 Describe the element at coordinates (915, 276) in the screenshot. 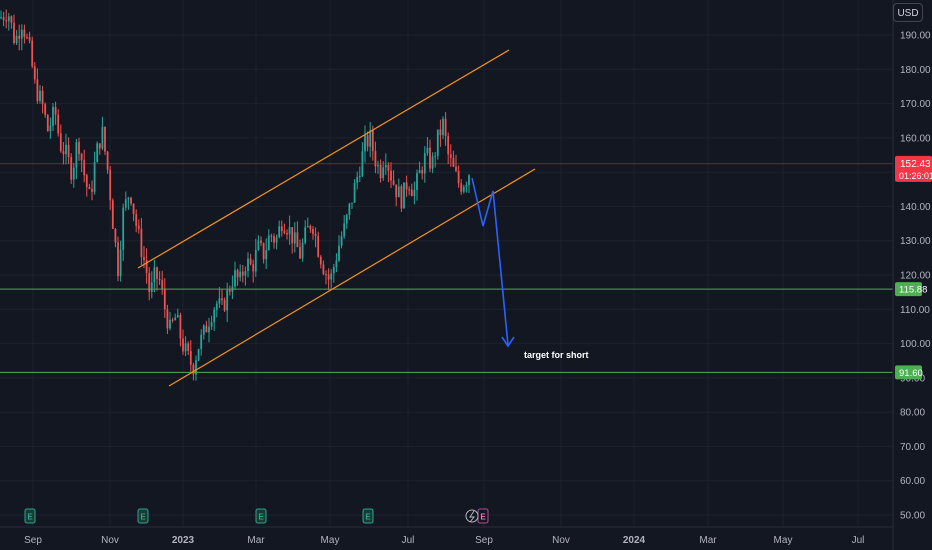

I see `price-tick-label: 120.00` at that location.